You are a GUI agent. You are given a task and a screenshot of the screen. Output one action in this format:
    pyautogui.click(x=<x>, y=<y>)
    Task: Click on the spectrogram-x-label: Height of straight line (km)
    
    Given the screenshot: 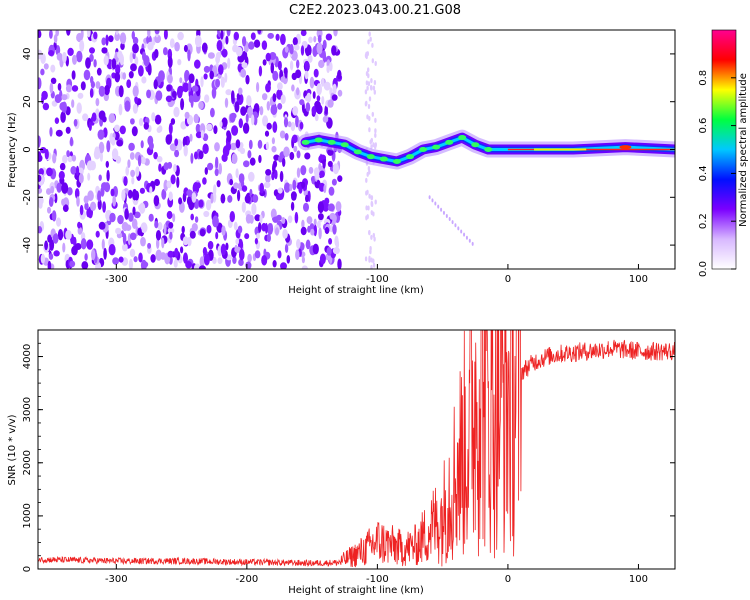 What is the action you would take?
    pyautogui.click(x=356, y=290)
    